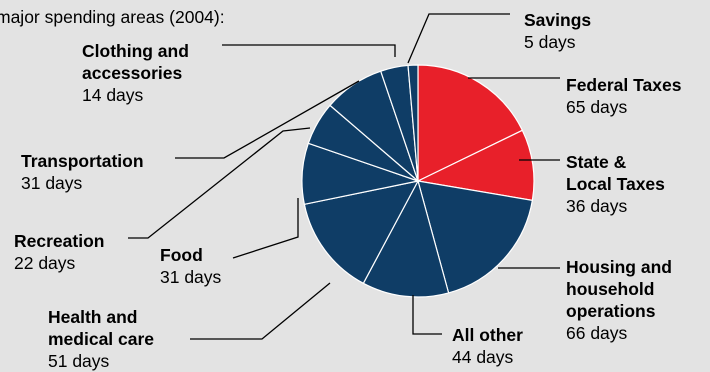  Describe the element at coordinates (135, 51) in the screenshot. I see `label-clothing-name-1: Clothing and` at that location.